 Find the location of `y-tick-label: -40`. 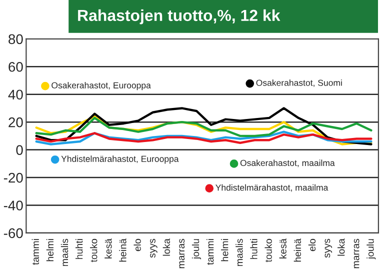

y-tick-label: -40 is located at coordinates (13, 205).